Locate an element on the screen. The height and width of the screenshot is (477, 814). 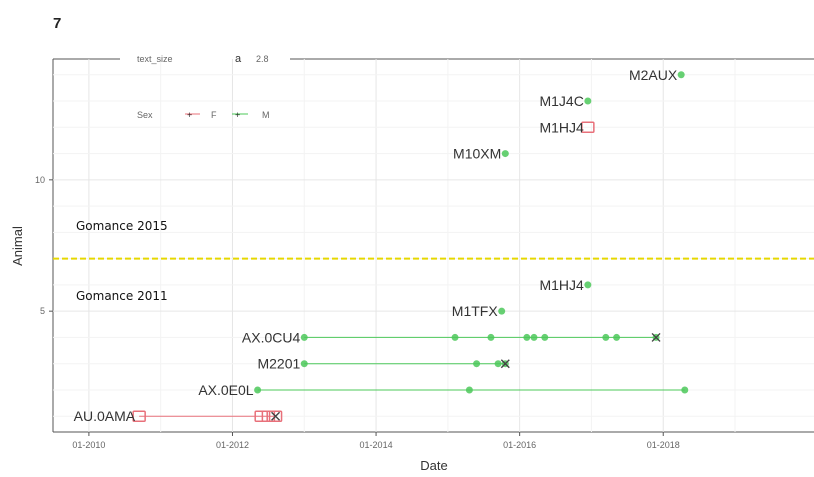
animal-track: AX.0CU4 is located at coordinates (451, 337).